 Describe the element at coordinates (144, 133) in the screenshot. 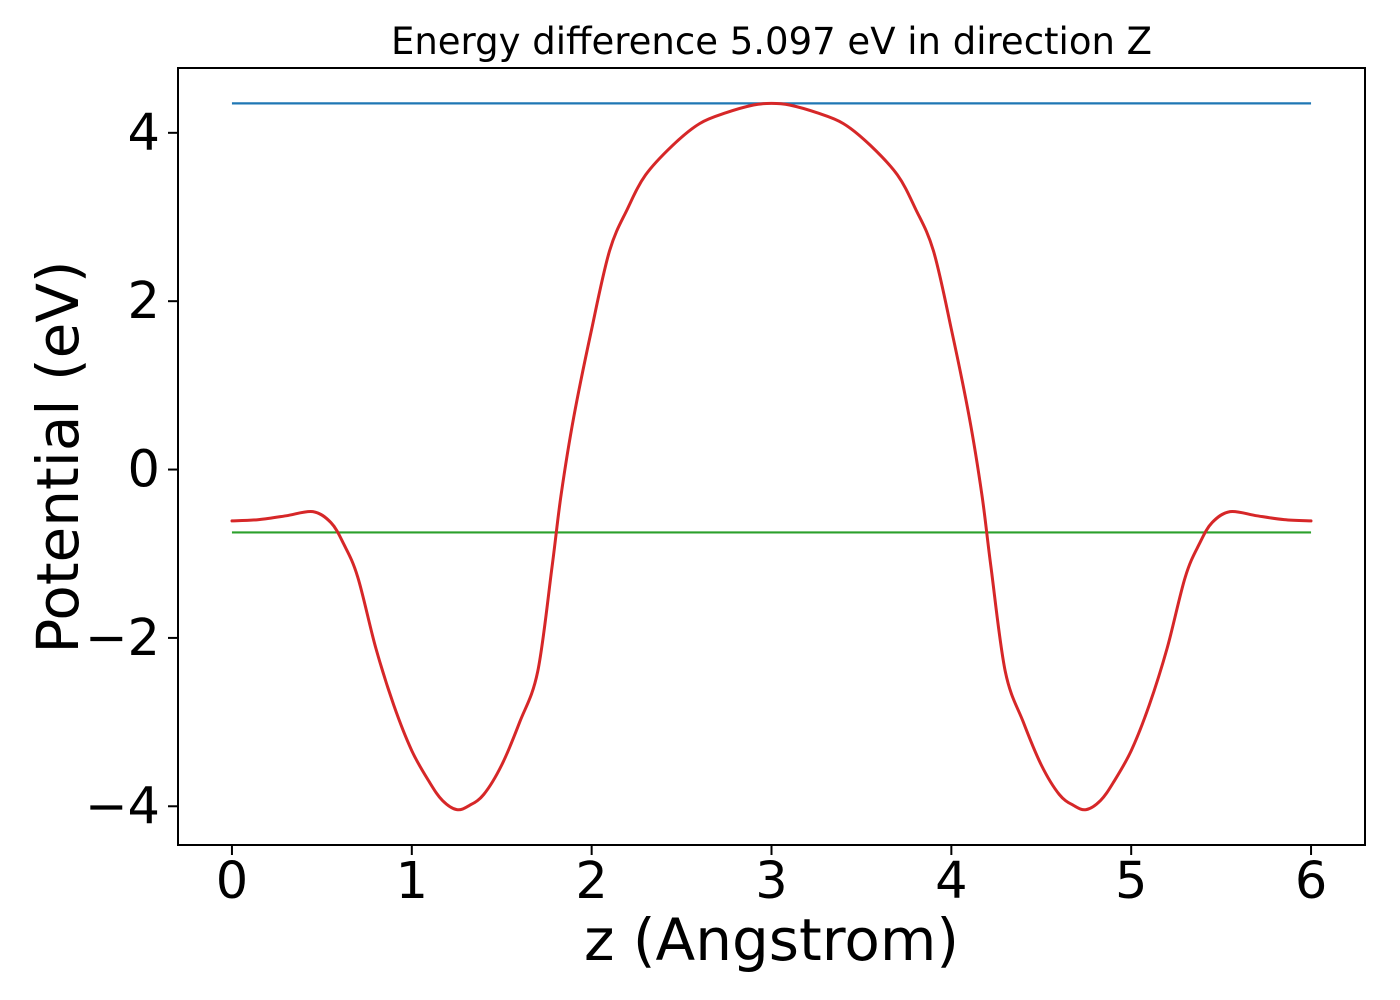

I see `y-tick-label: 4` at that location.